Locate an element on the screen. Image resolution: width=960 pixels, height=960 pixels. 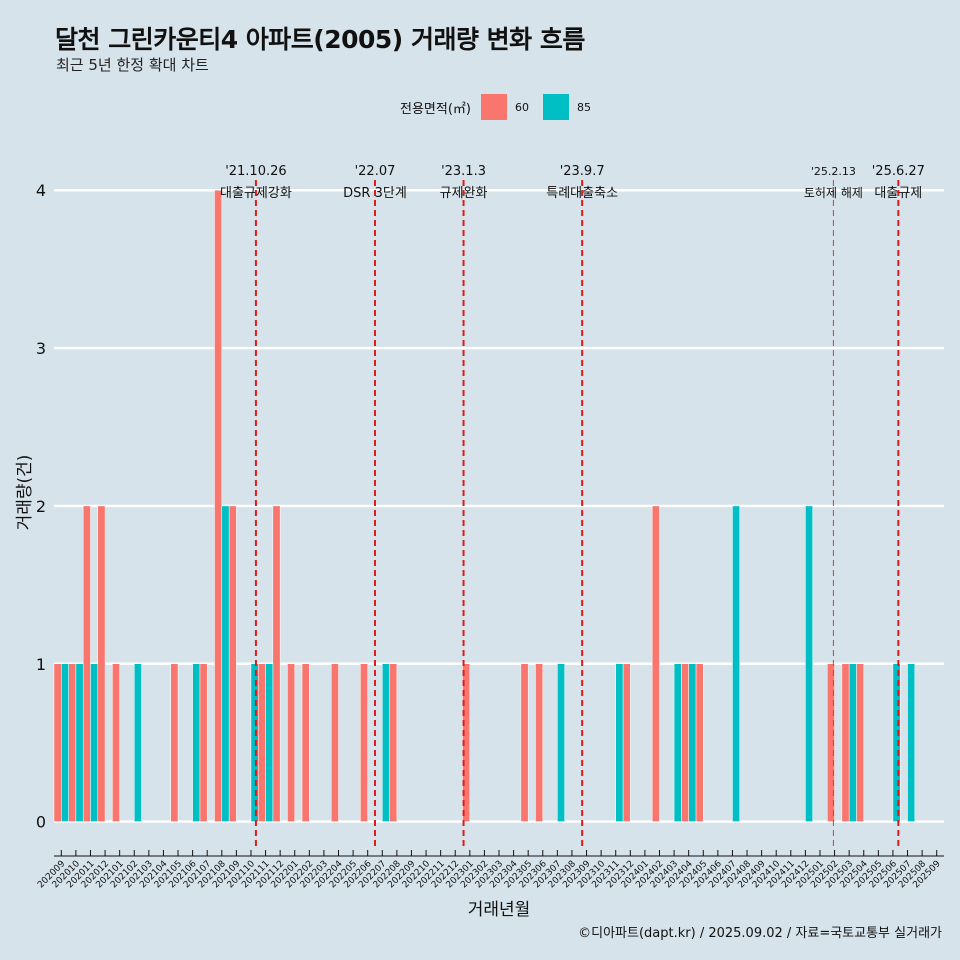
event-date: '25.6.27 is located at coordinates (898, 171).